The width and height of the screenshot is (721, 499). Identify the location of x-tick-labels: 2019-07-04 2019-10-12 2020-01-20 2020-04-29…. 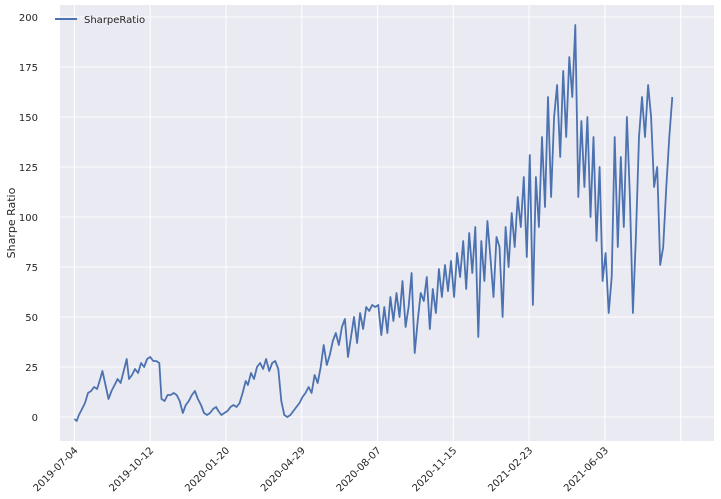
(321, 469).